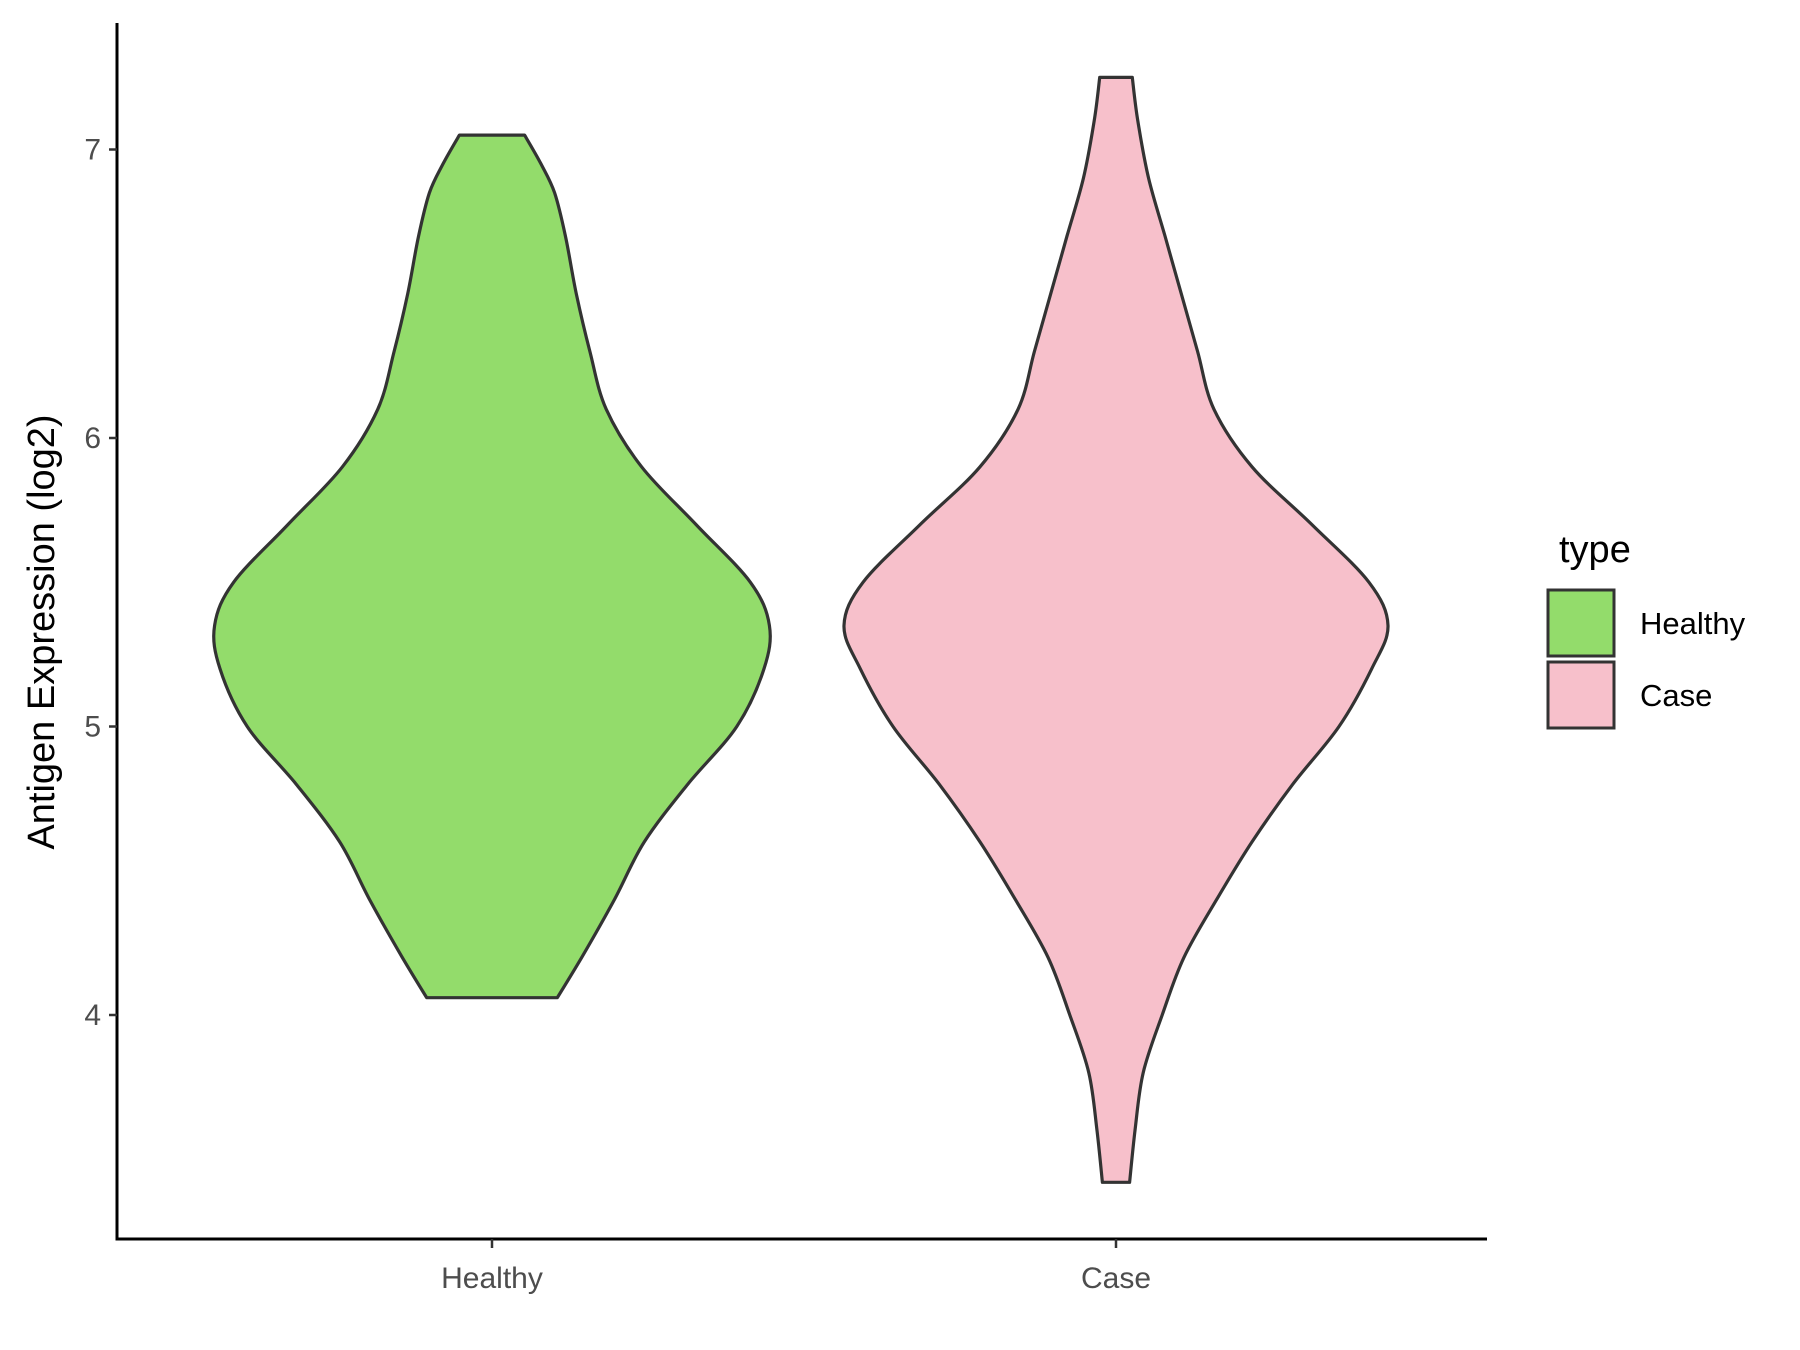  What do you see at coordinates (92, 150) in the screenshot?
I see `y-tick-label: 7` at bounding box center [92, 150].